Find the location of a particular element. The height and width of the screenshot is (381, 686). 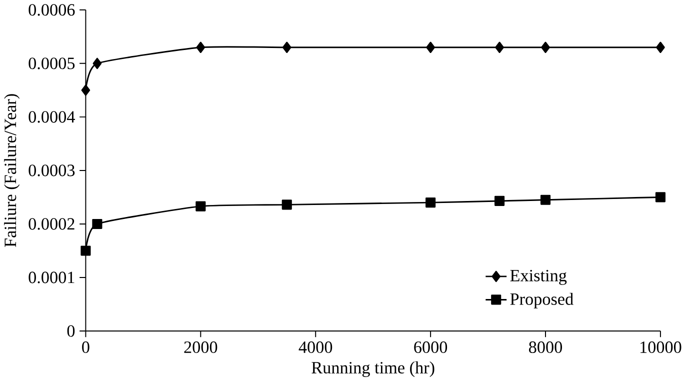

y-tick-label: 0.0005 is located at coordinates (51, 64).